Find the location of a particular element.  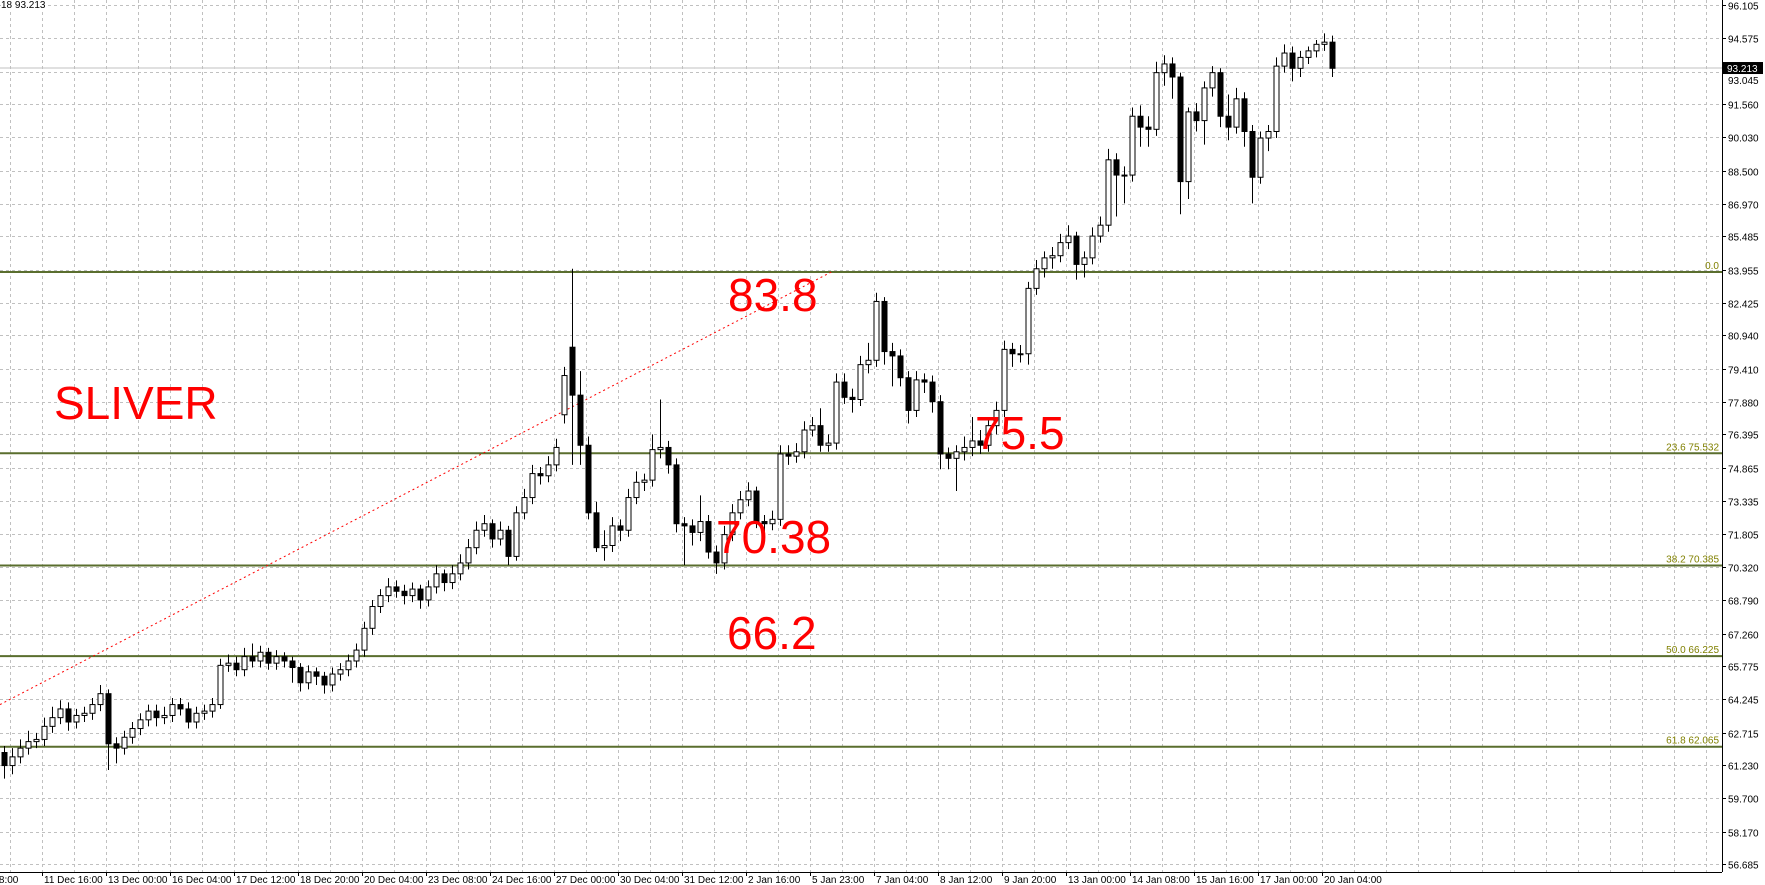

time-axis-label: 8 Jan 12:00 is located at coordinates (966, 880).